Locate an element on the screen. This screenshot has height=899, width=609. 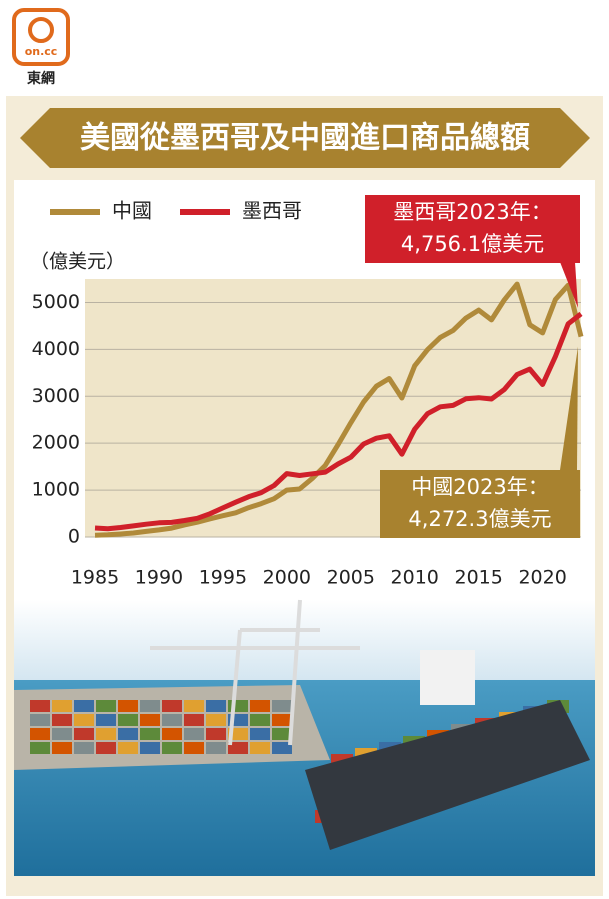
photo-port is located at coordinates (172, 727).